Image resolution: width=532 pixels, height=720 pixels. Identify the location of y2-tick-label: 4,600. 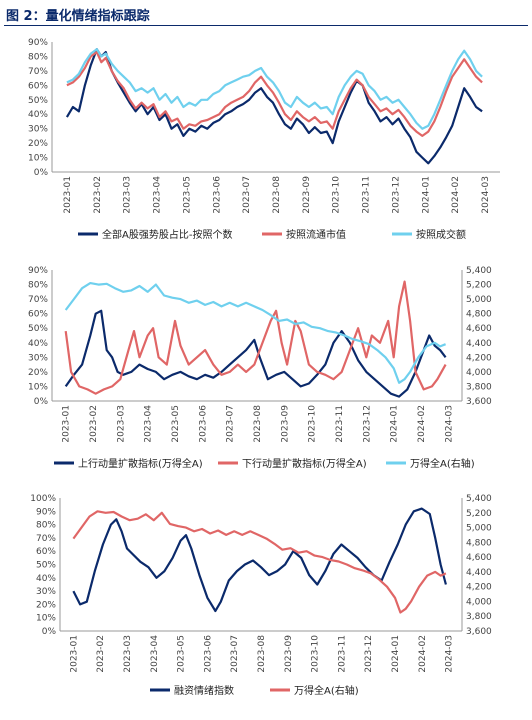
(479, 558).